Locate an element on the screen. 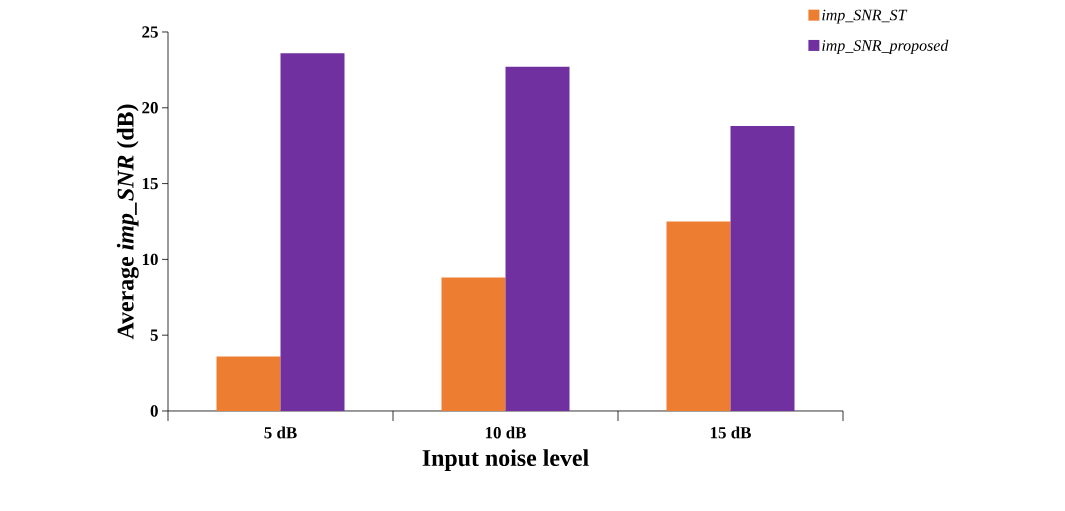  x-tick-label: 10 dB is located at coordinates (505, 432).